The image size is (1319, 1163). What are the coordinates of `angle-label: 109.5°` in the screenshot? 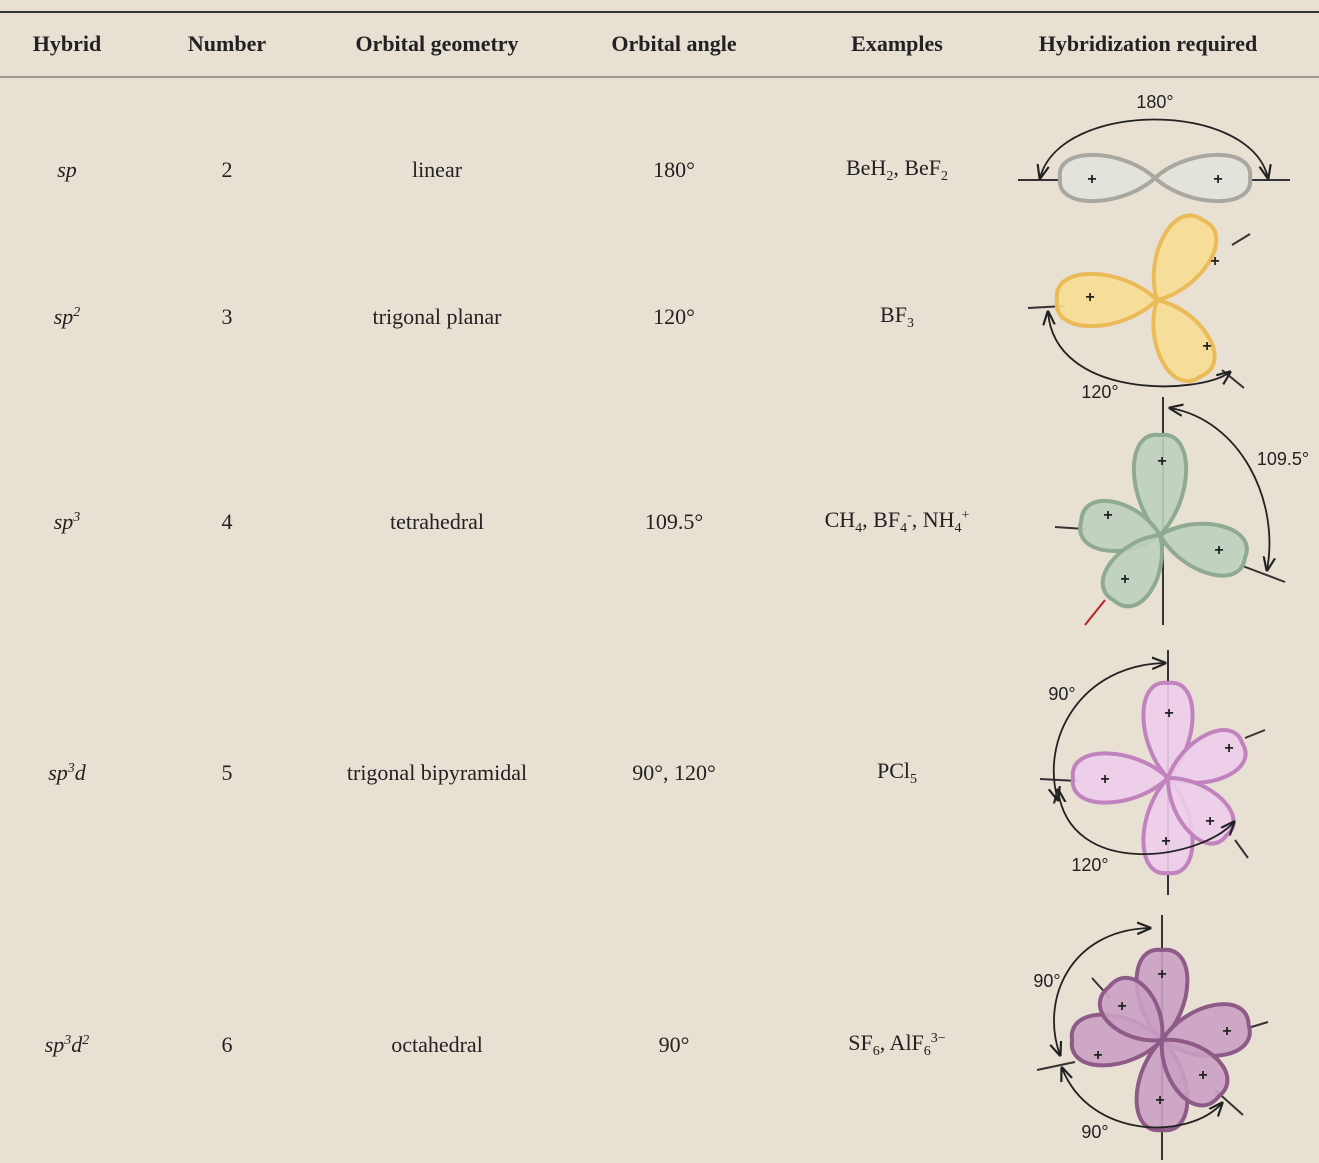 It's located at (1283, 459).